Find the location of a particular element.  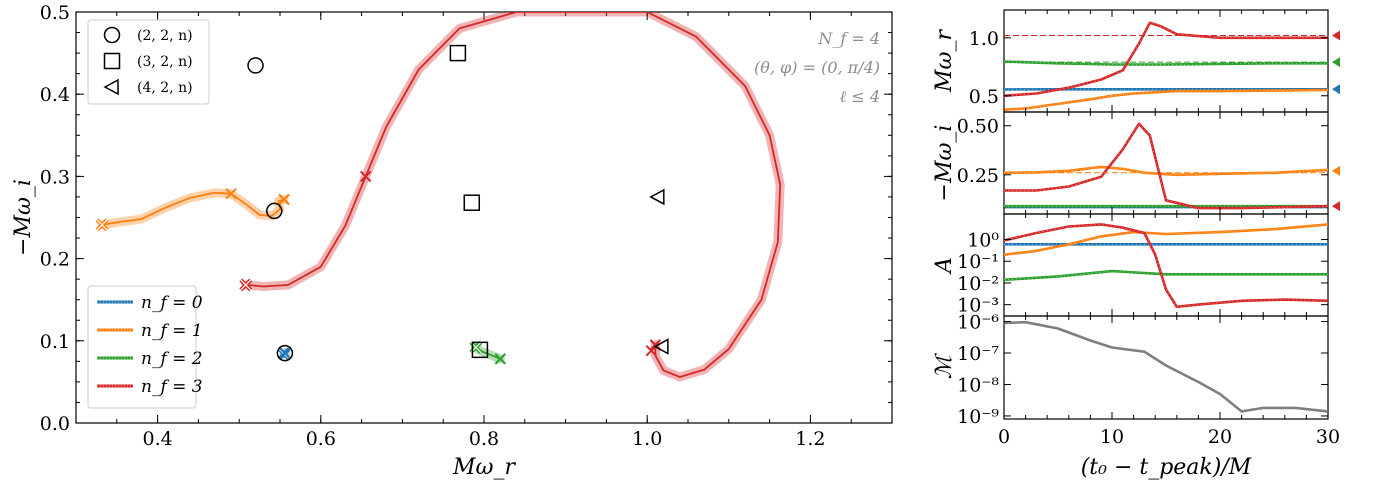

x-tick-label: 0.6 is located at coordinates (321, 439).